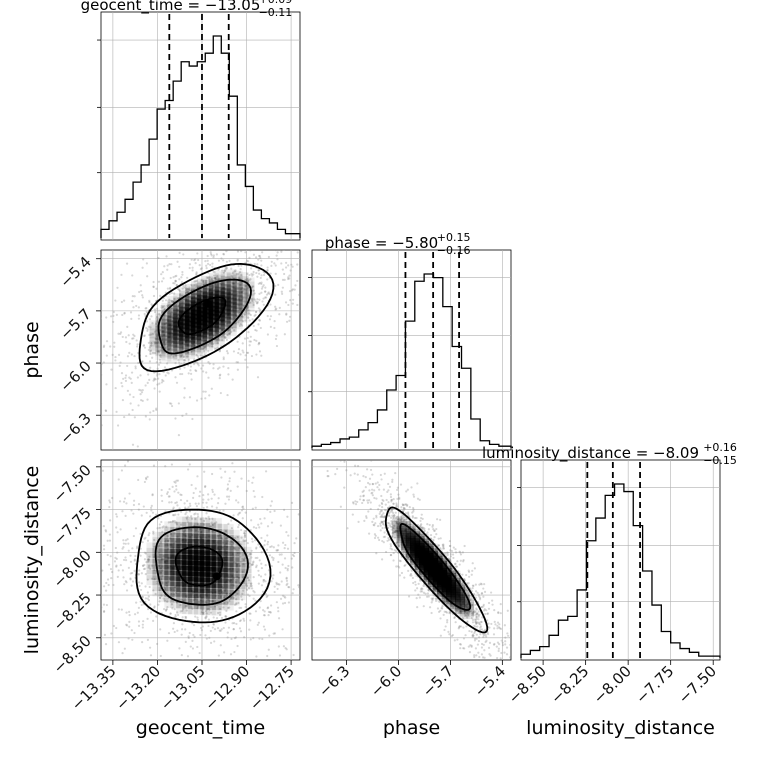 This screenshot has width=760, height=760. I want to click on histogram-luminosity_distance, so click(620, 570).